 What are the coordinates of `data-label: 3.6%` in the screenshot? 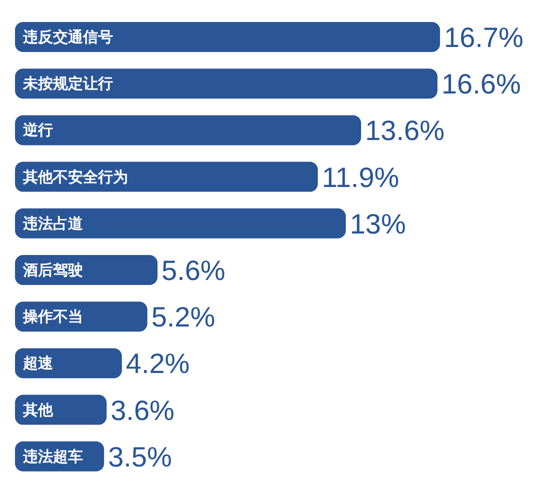 It's located at (142, 410).